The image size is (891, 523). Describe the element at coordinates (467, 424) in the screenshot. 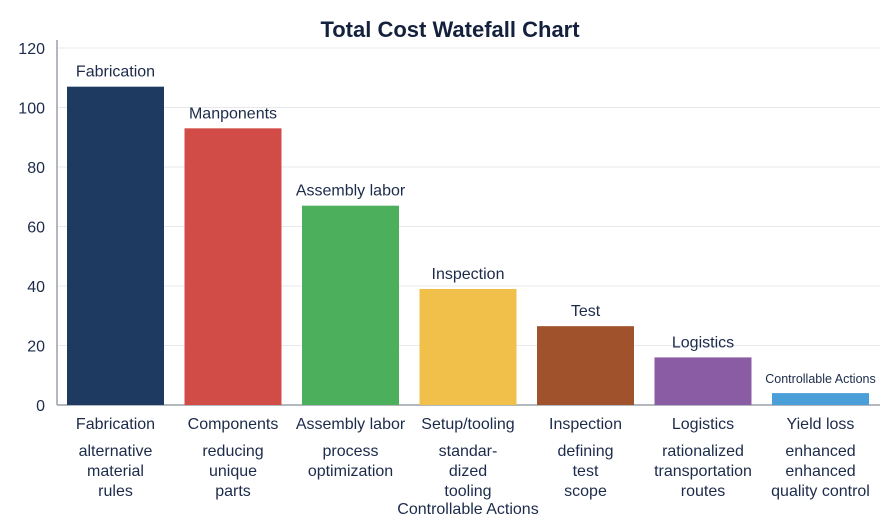

I see `x-category-label: Setup/tooling` at that location.